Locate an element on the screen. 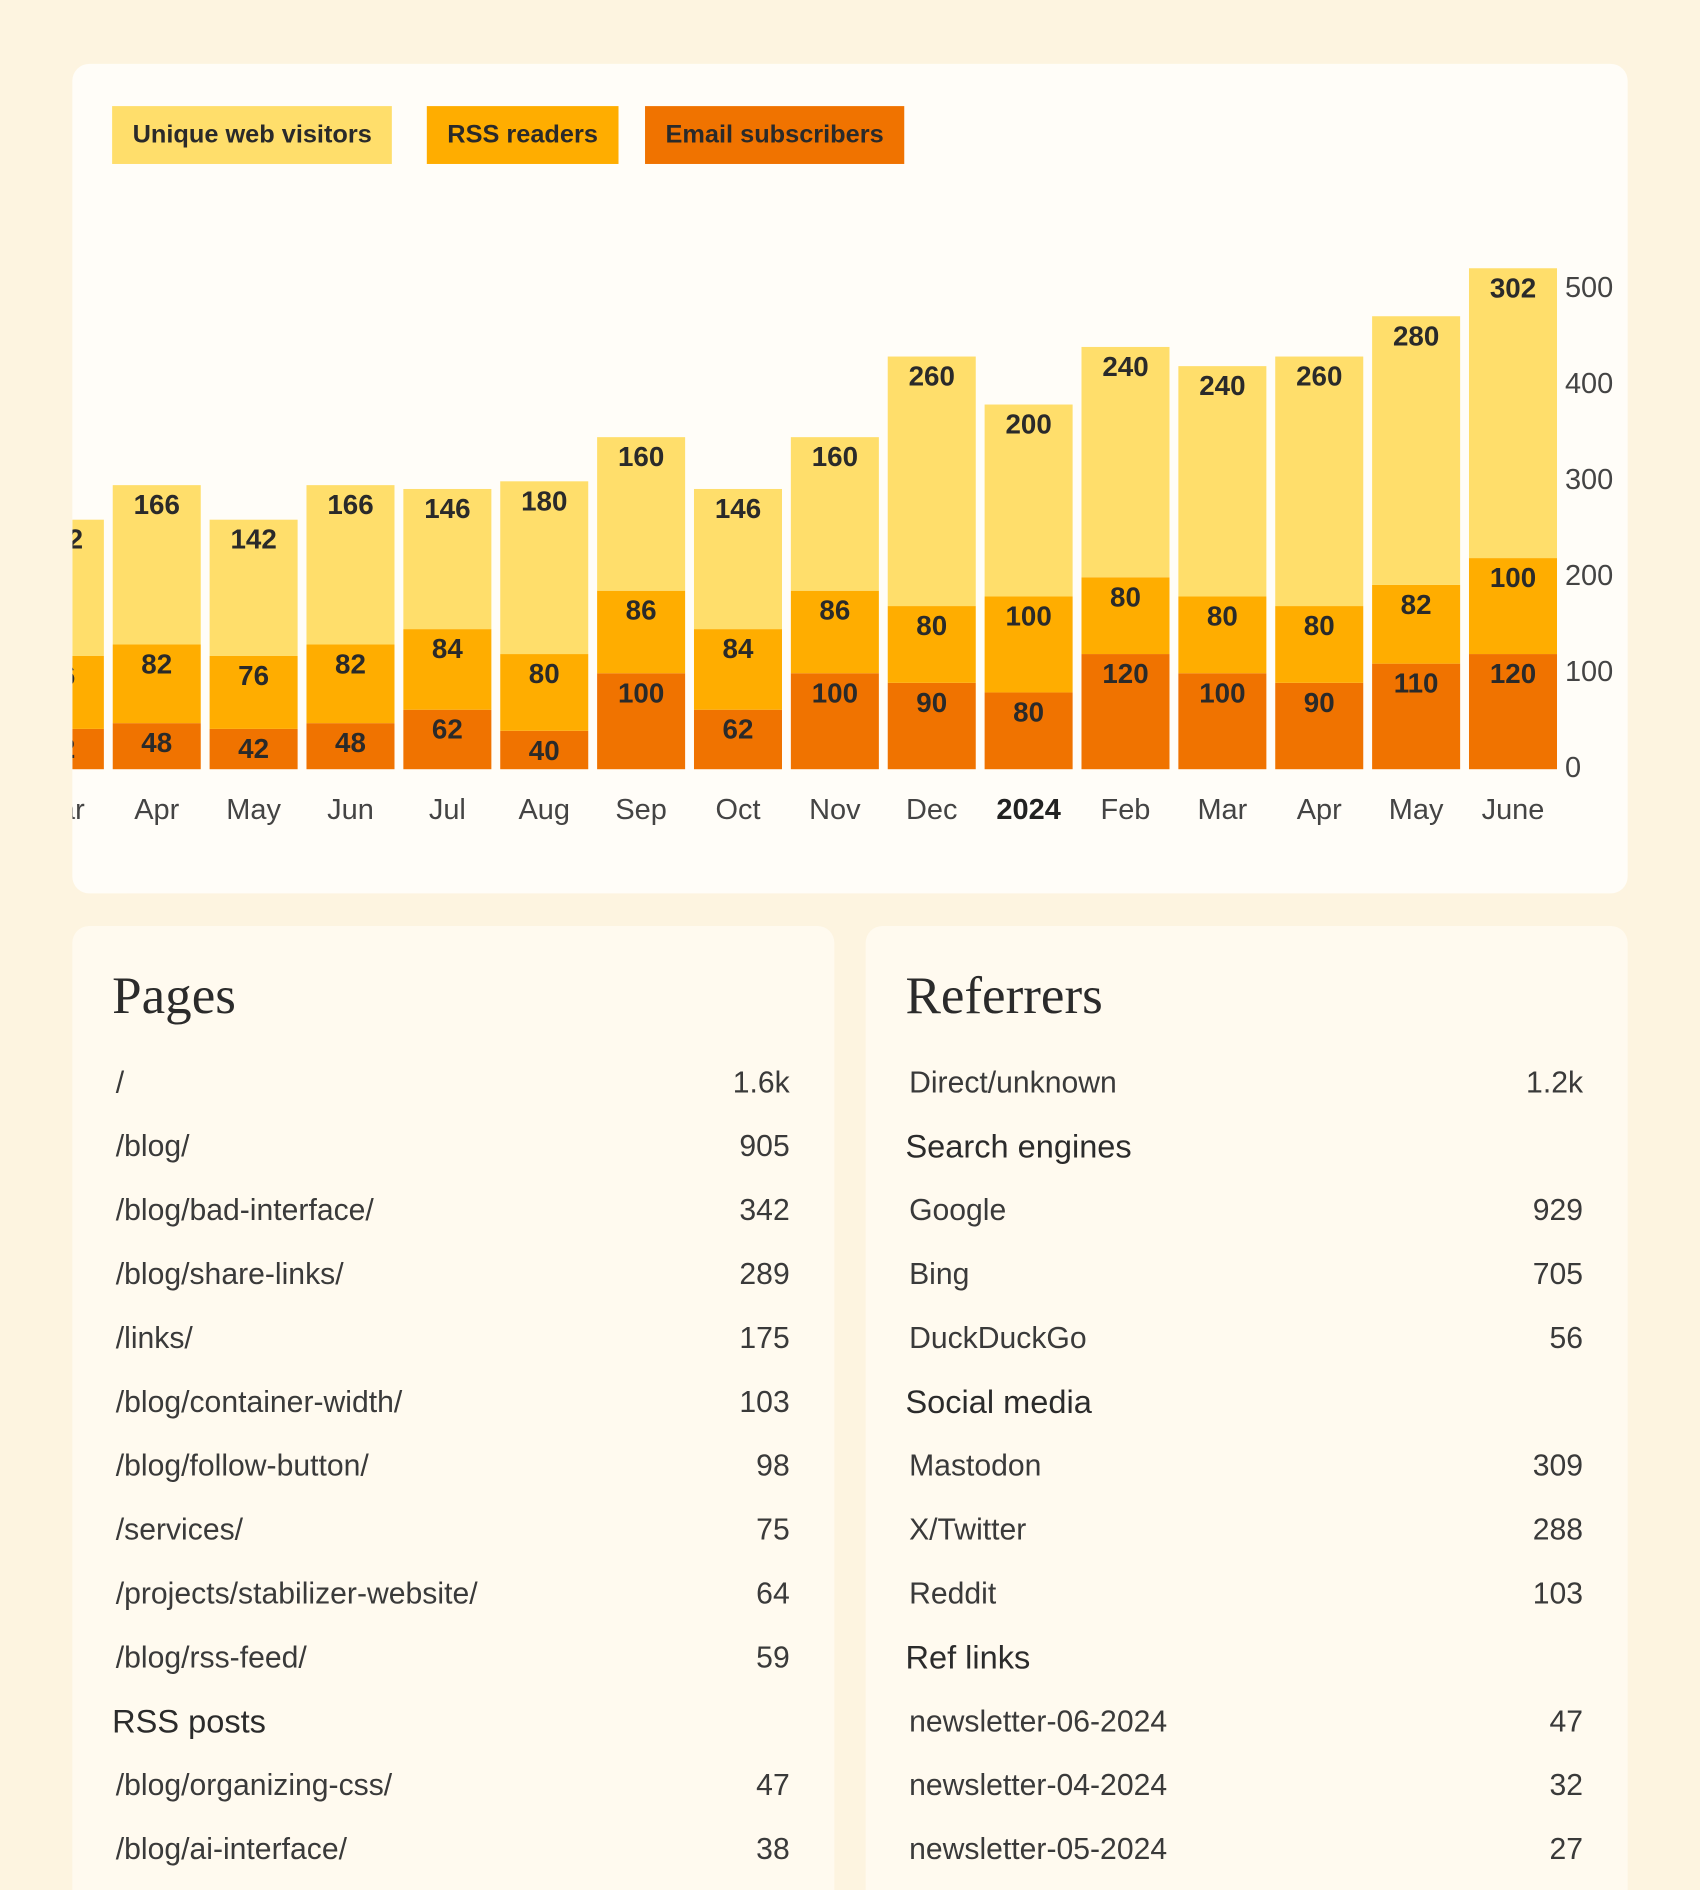  list-row: Bing 705 is located at coordinates (1244, 1274).